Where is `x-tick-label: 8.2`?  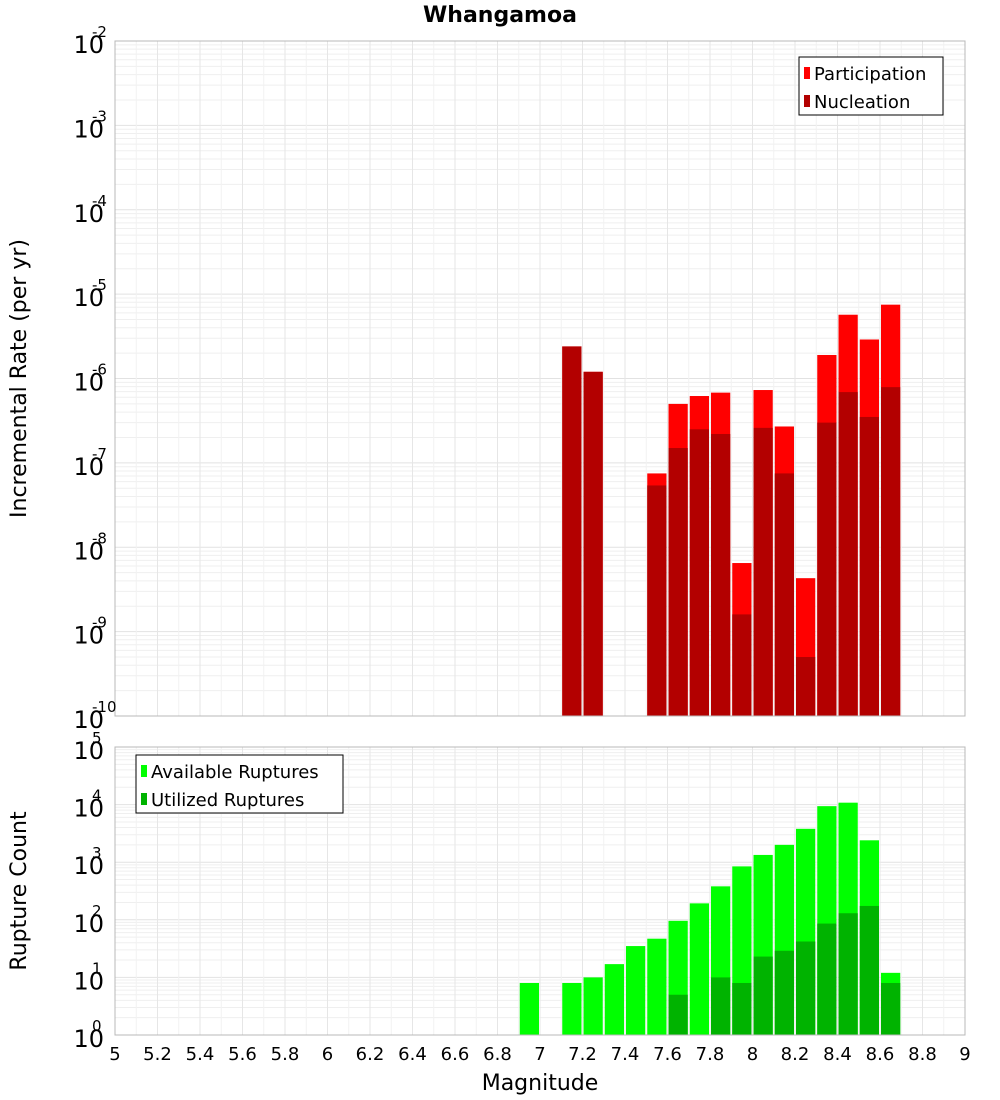
x-tick-label: 8.2 is located at coordinates (795, 1054).